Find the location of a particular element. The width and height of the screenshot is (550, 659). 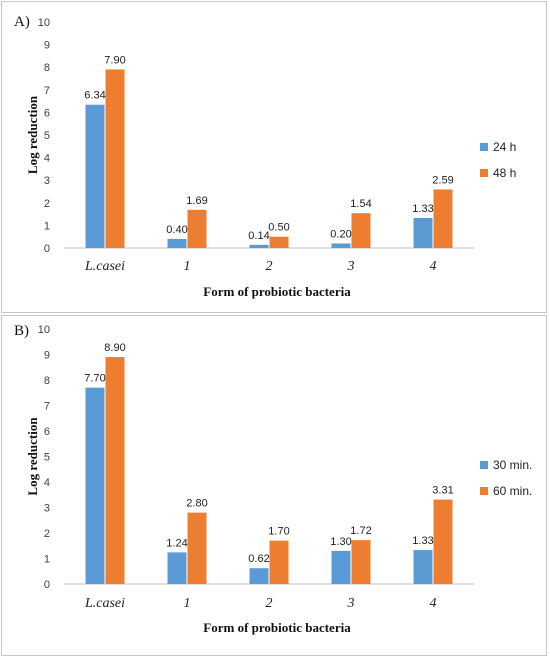

data-label: 2.80 is located at coordinates (196, 504).